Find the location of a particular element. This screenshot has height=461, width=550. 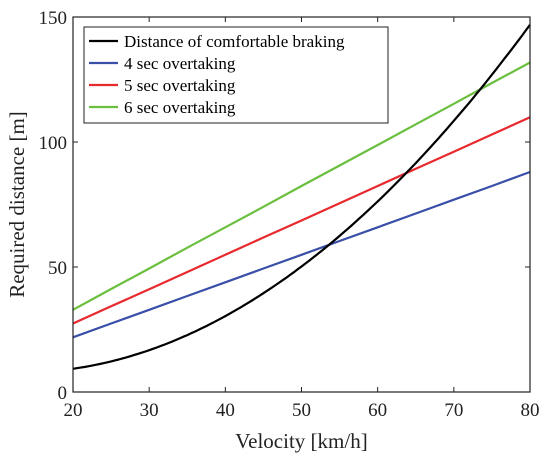

y-tick-label: 50 is located at coordinates (57, 268).